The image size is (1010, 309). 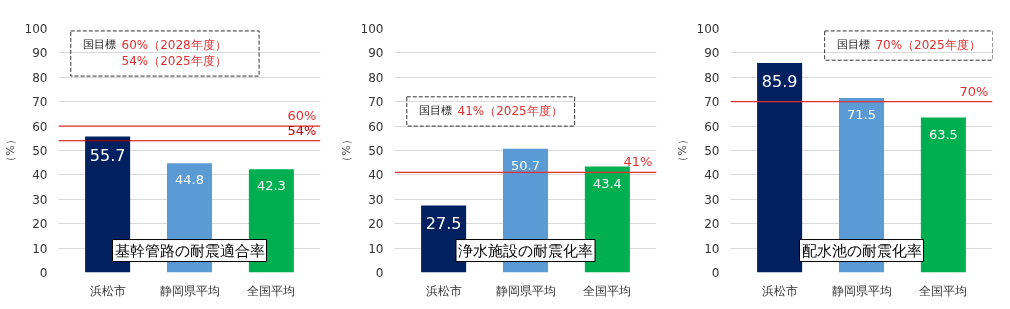 I want to click on annotation: 41%（2025年度）, so click(x=510, y=111).